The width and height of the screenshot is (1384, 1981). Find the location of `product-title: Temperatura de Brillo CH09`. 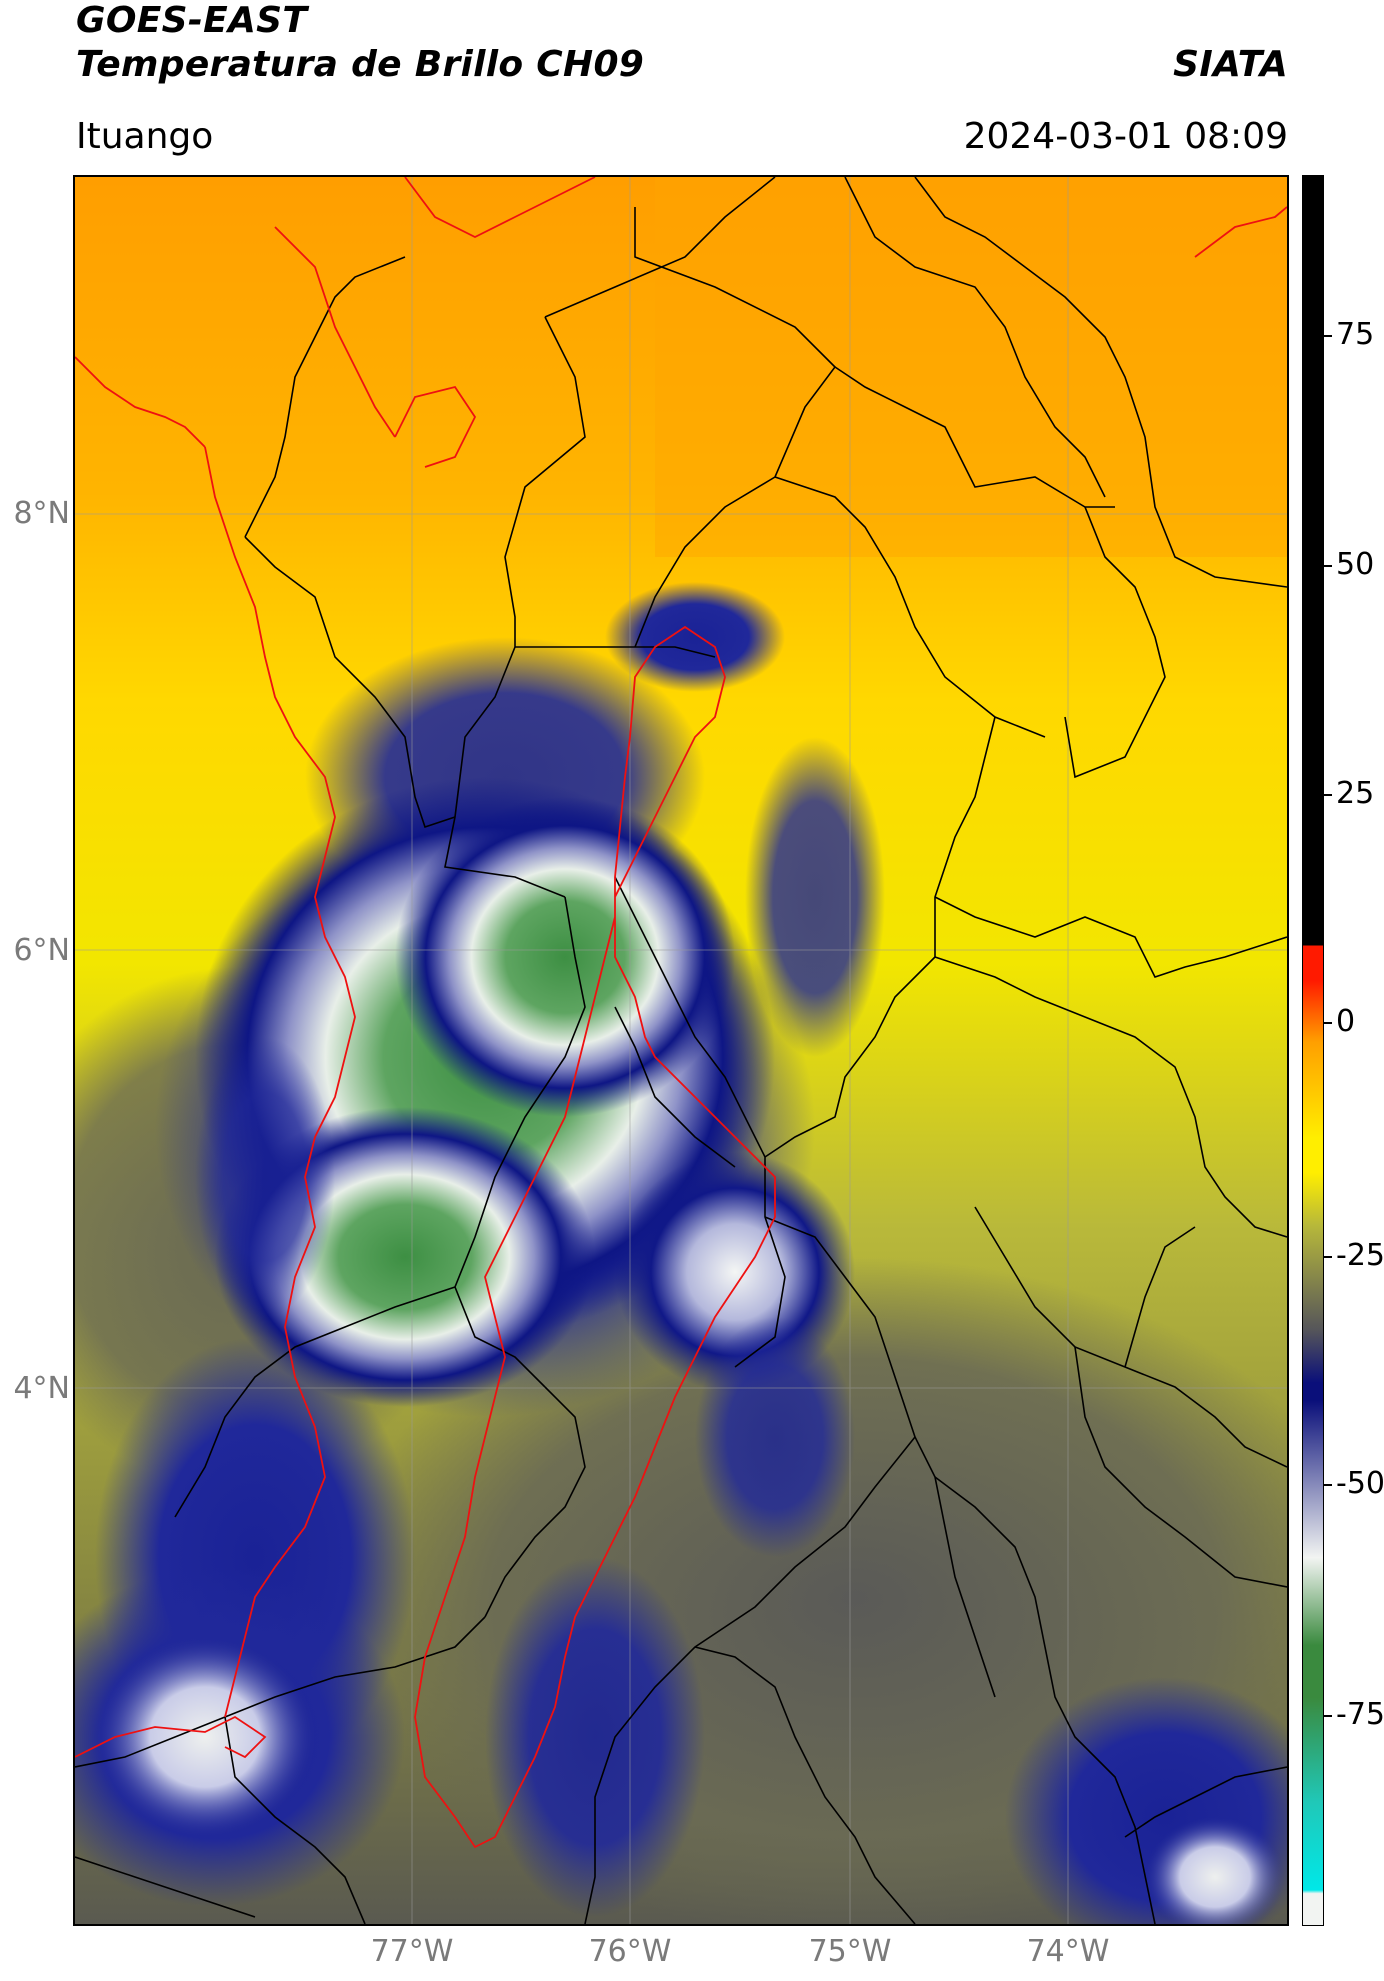

product-title: Temperatura de Brillo CH09 is located at coordinates (360, 64).